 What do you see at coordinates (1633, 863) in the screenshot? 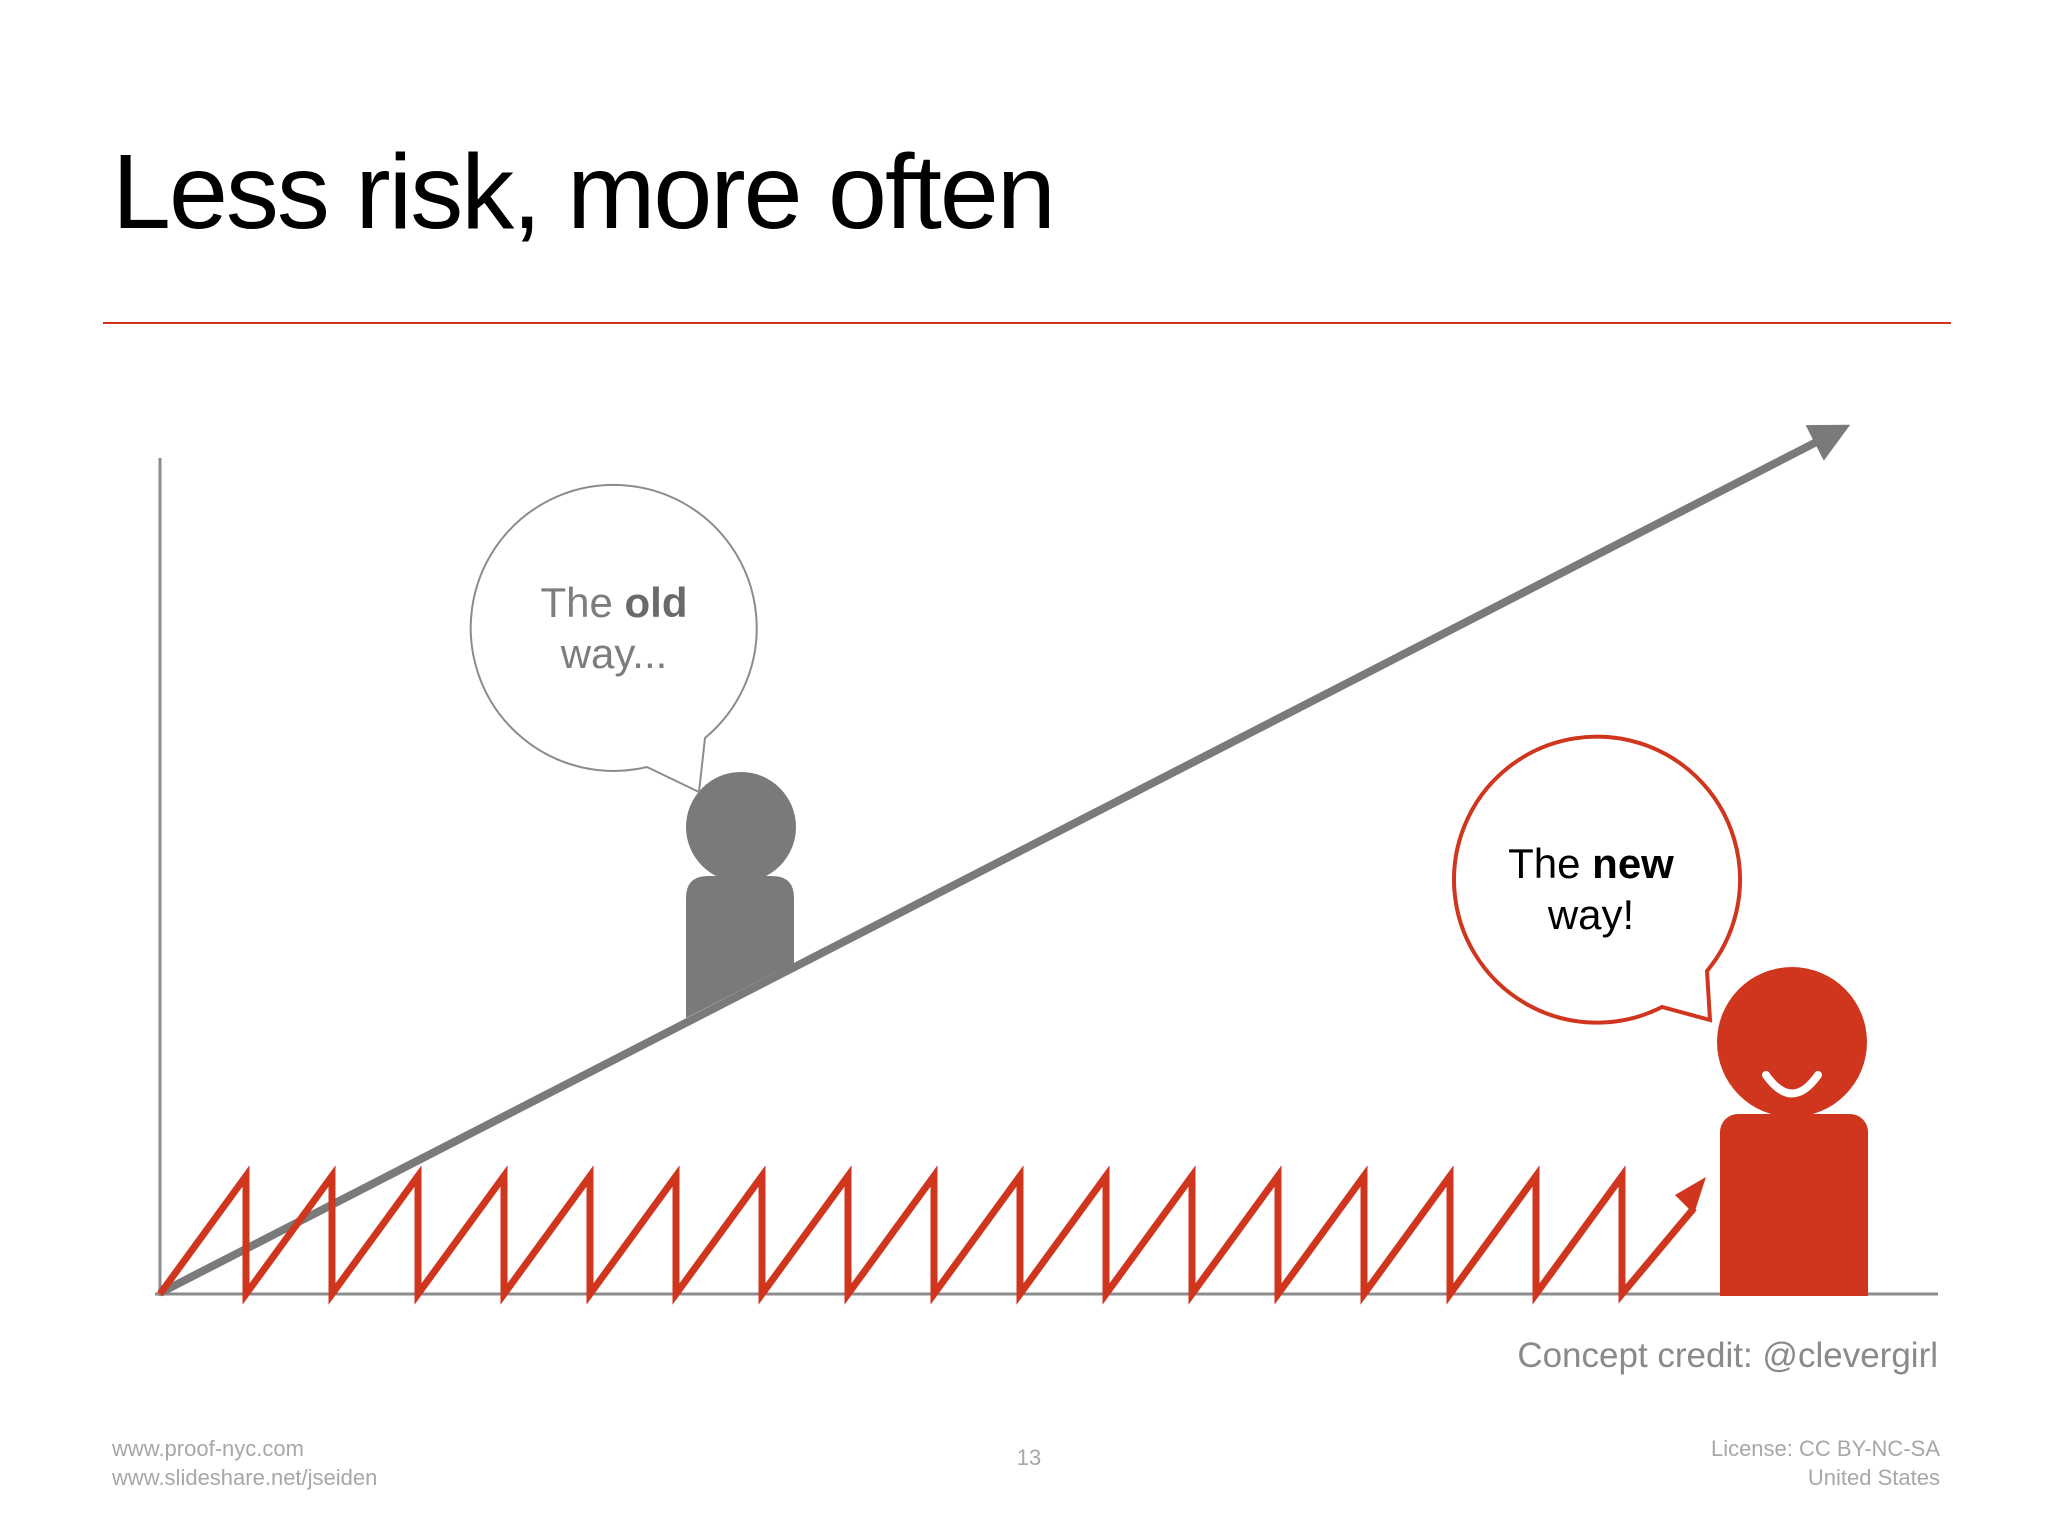
I see `new-bubble-bold-word: new` at bounding box center [1633, 863].